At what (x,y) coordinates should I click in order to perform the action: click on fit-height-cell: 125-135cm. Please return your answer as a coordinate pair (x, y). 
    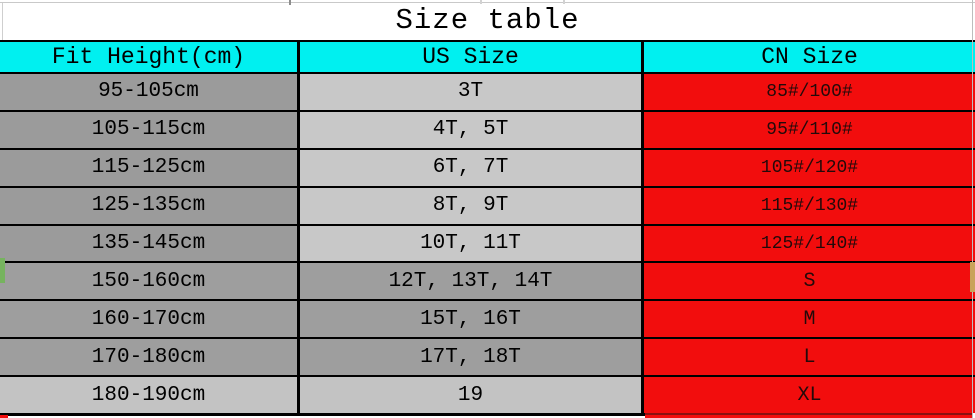
    Looking at the image, I should click on (150, 205).